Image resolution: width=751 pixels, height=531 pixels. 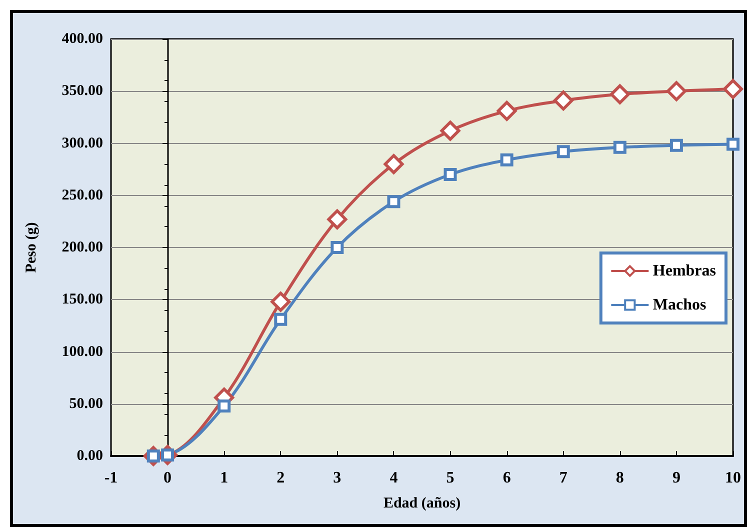 I want to click on y-tick-label: 150.00, so click(x=82, y=300).